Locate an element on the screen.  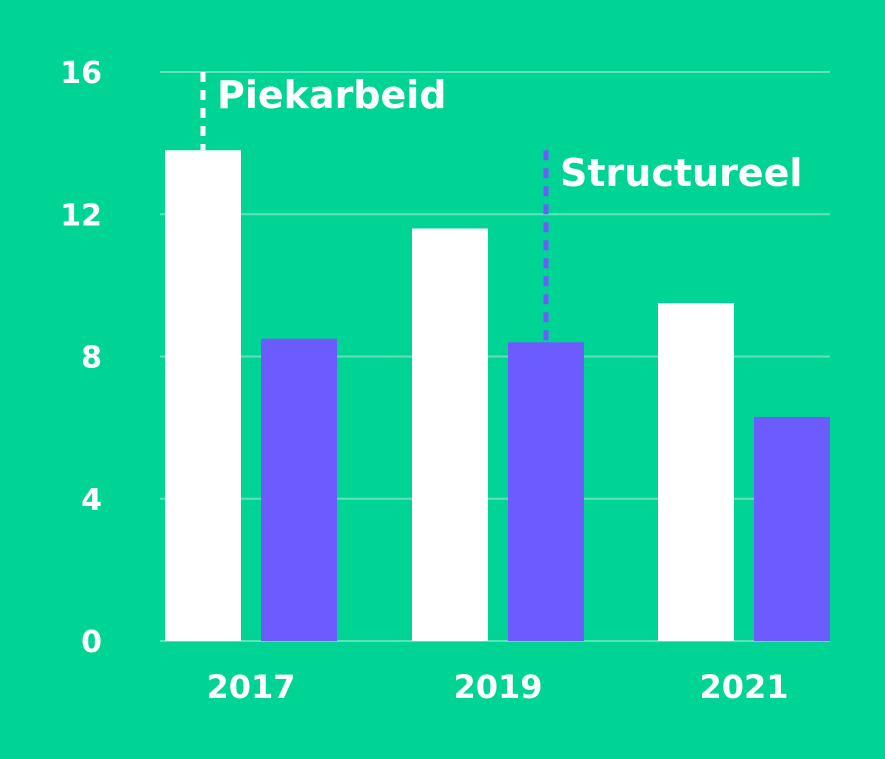
y-tick-label-0: 0 is located at coordinates (91, 642).